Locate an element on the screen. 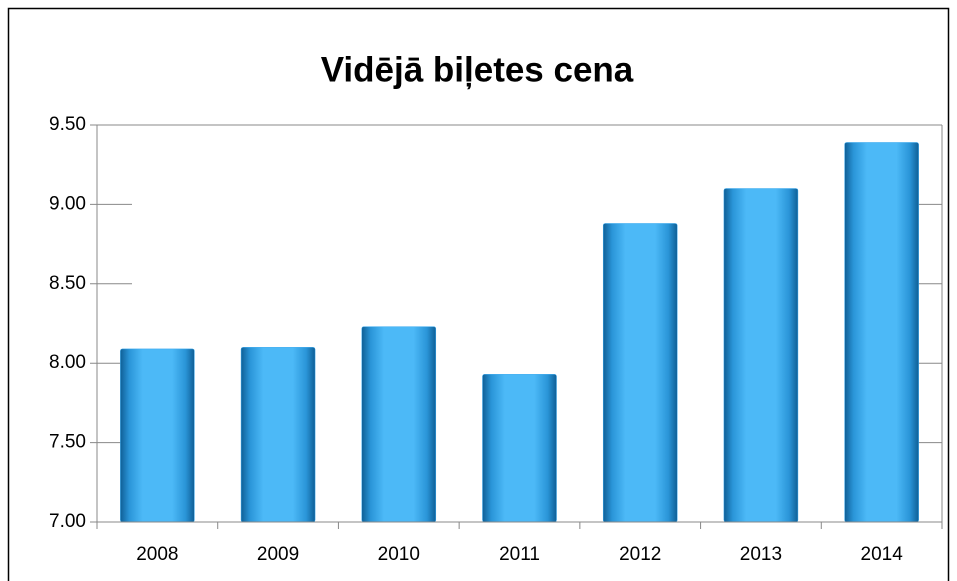 The width and height of the screenshot is (957, 581). y-tick-label: 9.00 is located at coordinates (67, 203).